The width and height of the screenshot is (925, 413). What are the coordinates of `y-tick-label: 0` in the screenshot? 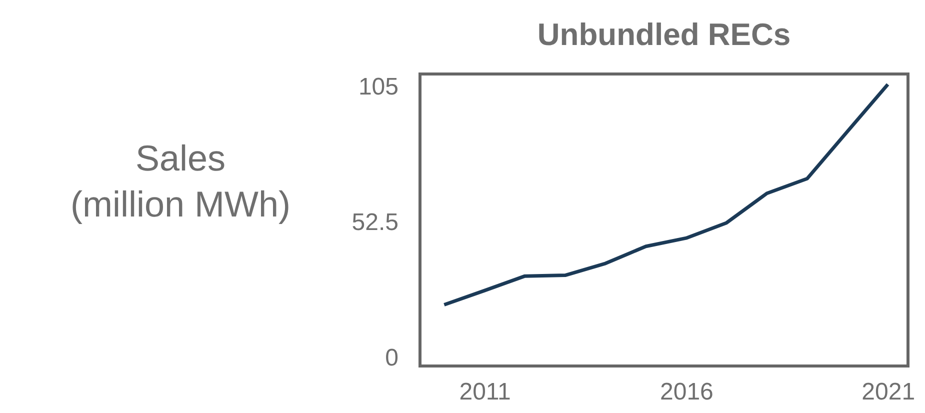 It's located at (391, 358).